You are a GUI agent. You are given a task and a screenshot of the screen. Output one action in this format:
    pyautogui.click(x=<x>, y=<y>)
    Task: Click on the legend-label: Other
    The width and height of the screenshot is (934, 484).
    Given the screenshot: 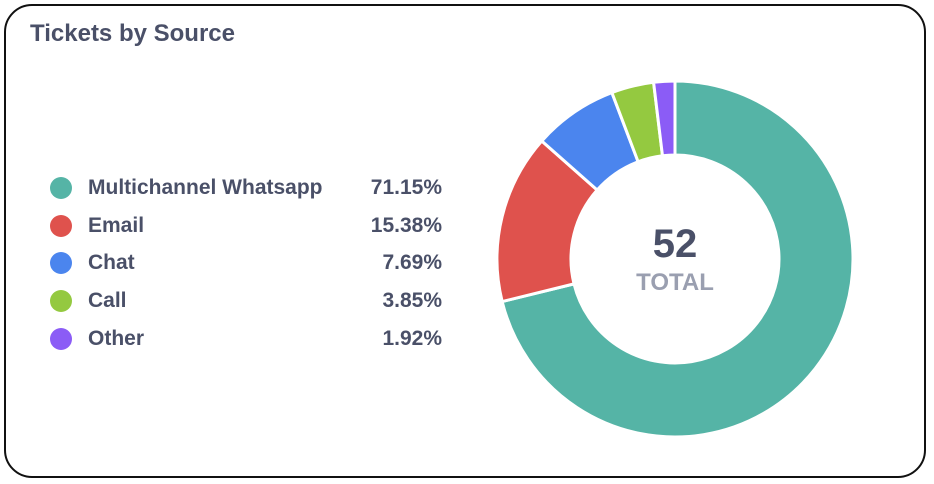 What is the action you would take?
    pyautogui.click(x=116, y=338)
    